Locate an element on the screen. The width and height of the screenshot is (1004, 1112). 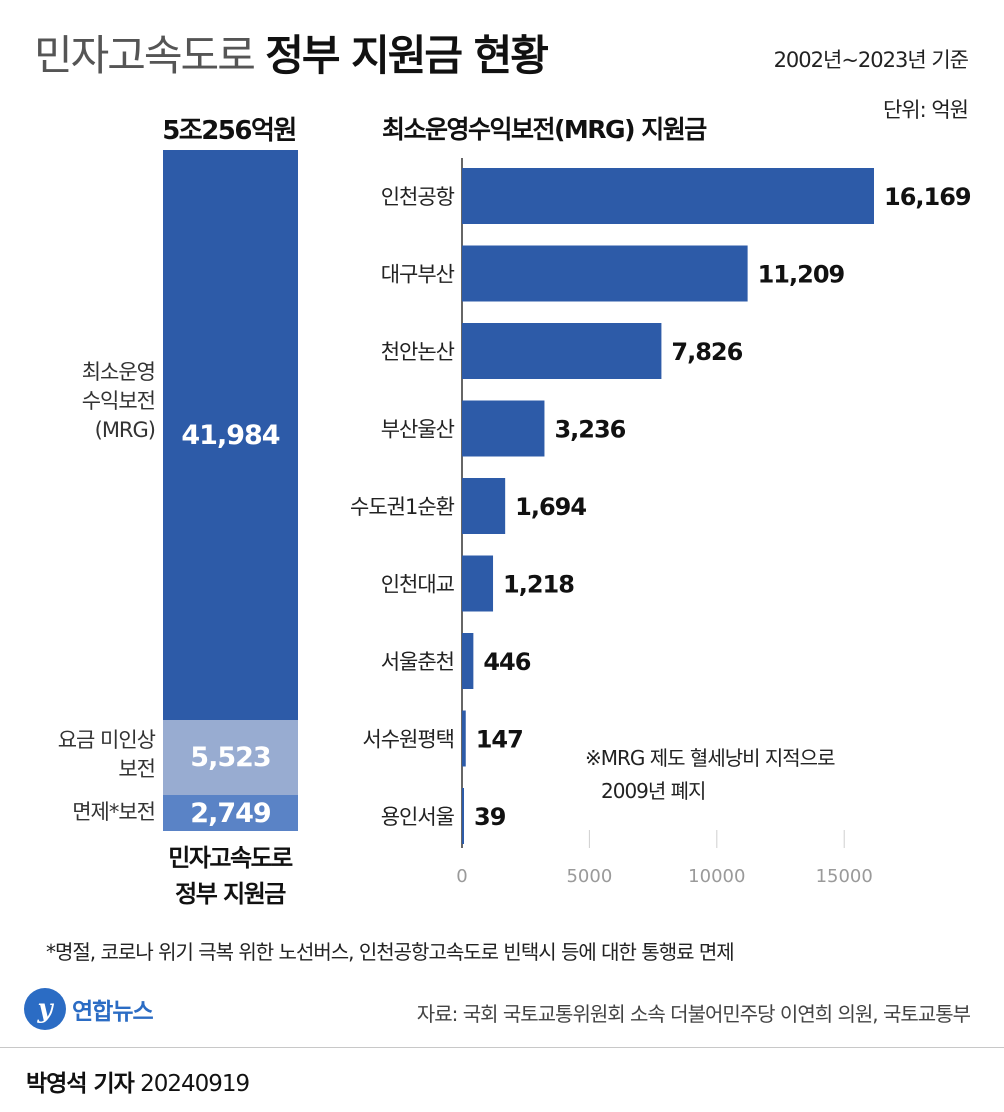
stack-label-exempt-line: 면제*보전 is located at coordinates (114, 812).